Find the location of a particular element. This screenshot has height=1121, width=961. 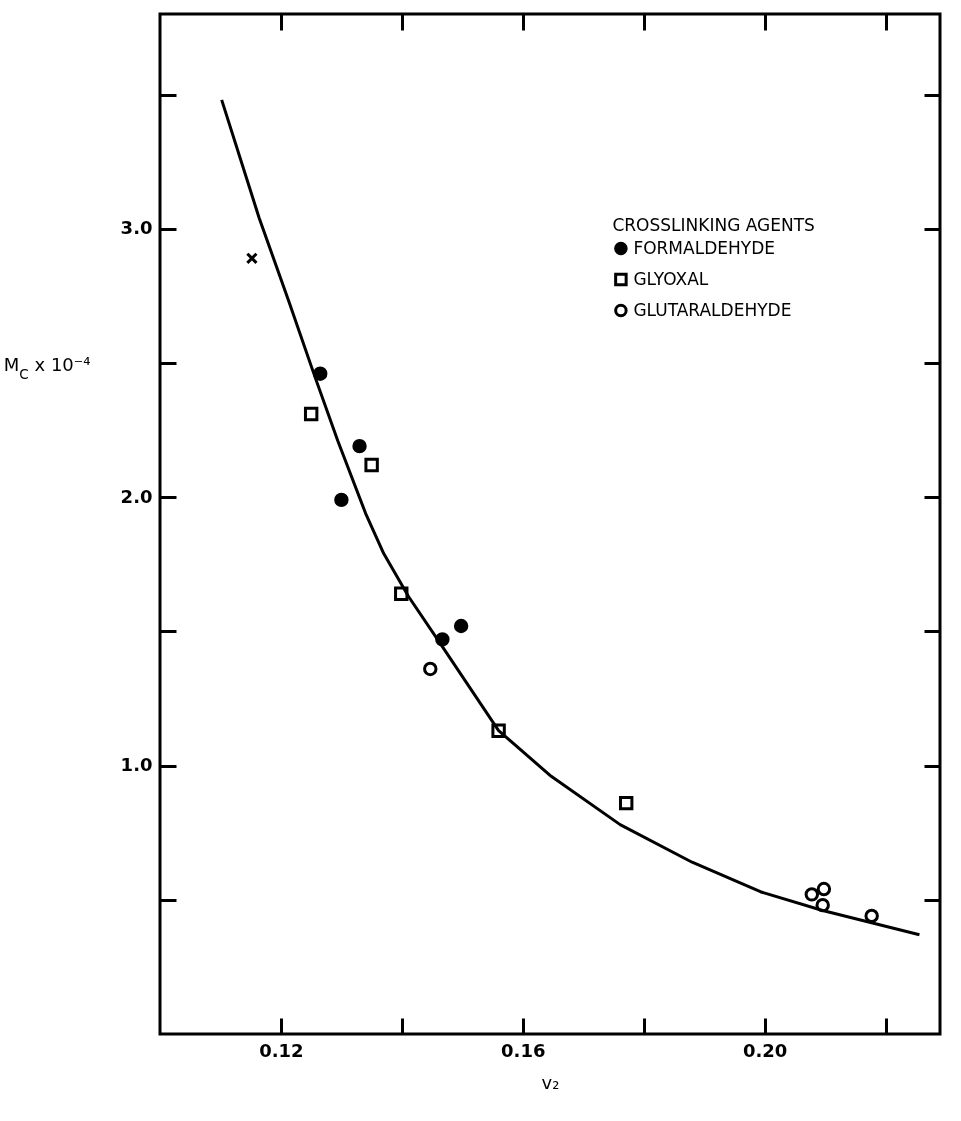

x-axis-title: v₂ is located at coordinates (550, 1082).